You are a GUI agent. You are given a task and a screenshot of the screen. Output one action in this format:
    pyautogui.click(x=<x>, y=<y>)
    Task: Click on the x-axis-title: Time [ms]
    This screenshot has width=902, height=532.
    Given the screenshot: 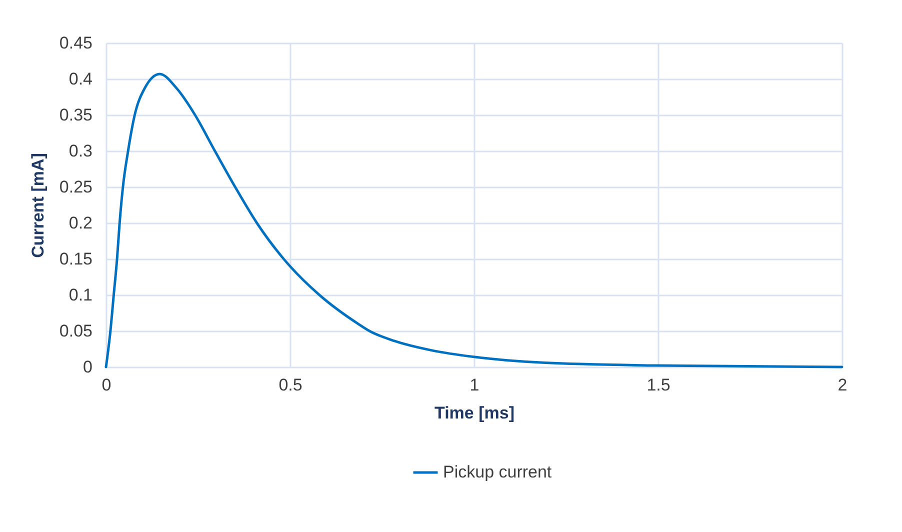 What is the action you would take?
    pyautogui.click(x=474, y=413)
    